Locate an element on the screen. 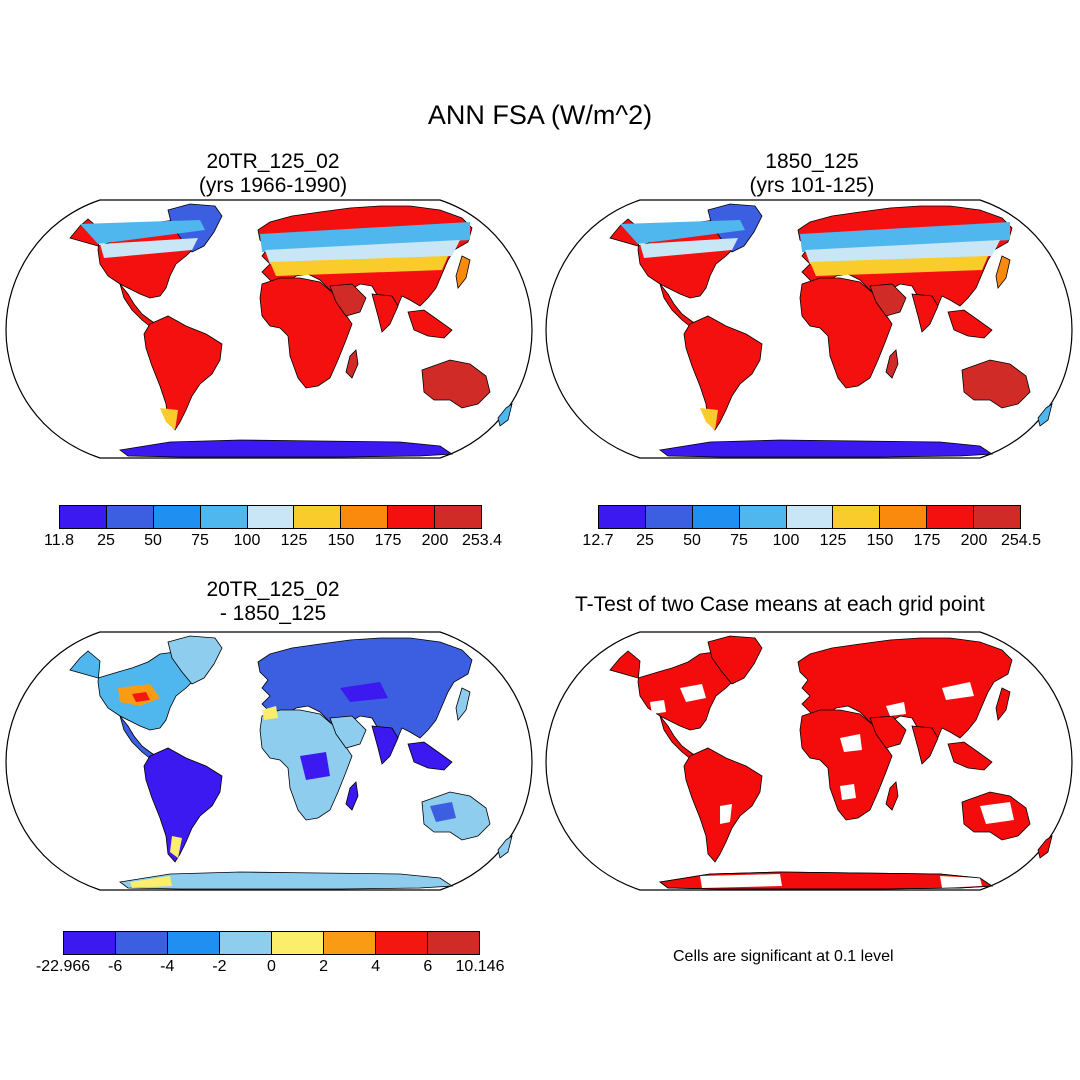 This screenshot has width=1080, height=1080. landmass-greenland is located at coordinates (195, 660).